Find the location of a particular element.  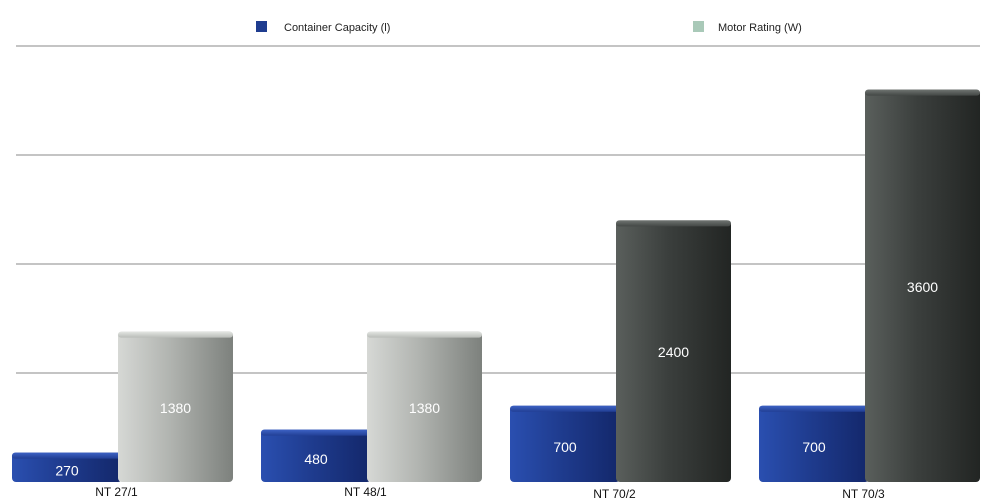

category-labels: NT 27/1 NT 48/1 NT 70/2 NT 70/3 is located at coordinates (490, 493).